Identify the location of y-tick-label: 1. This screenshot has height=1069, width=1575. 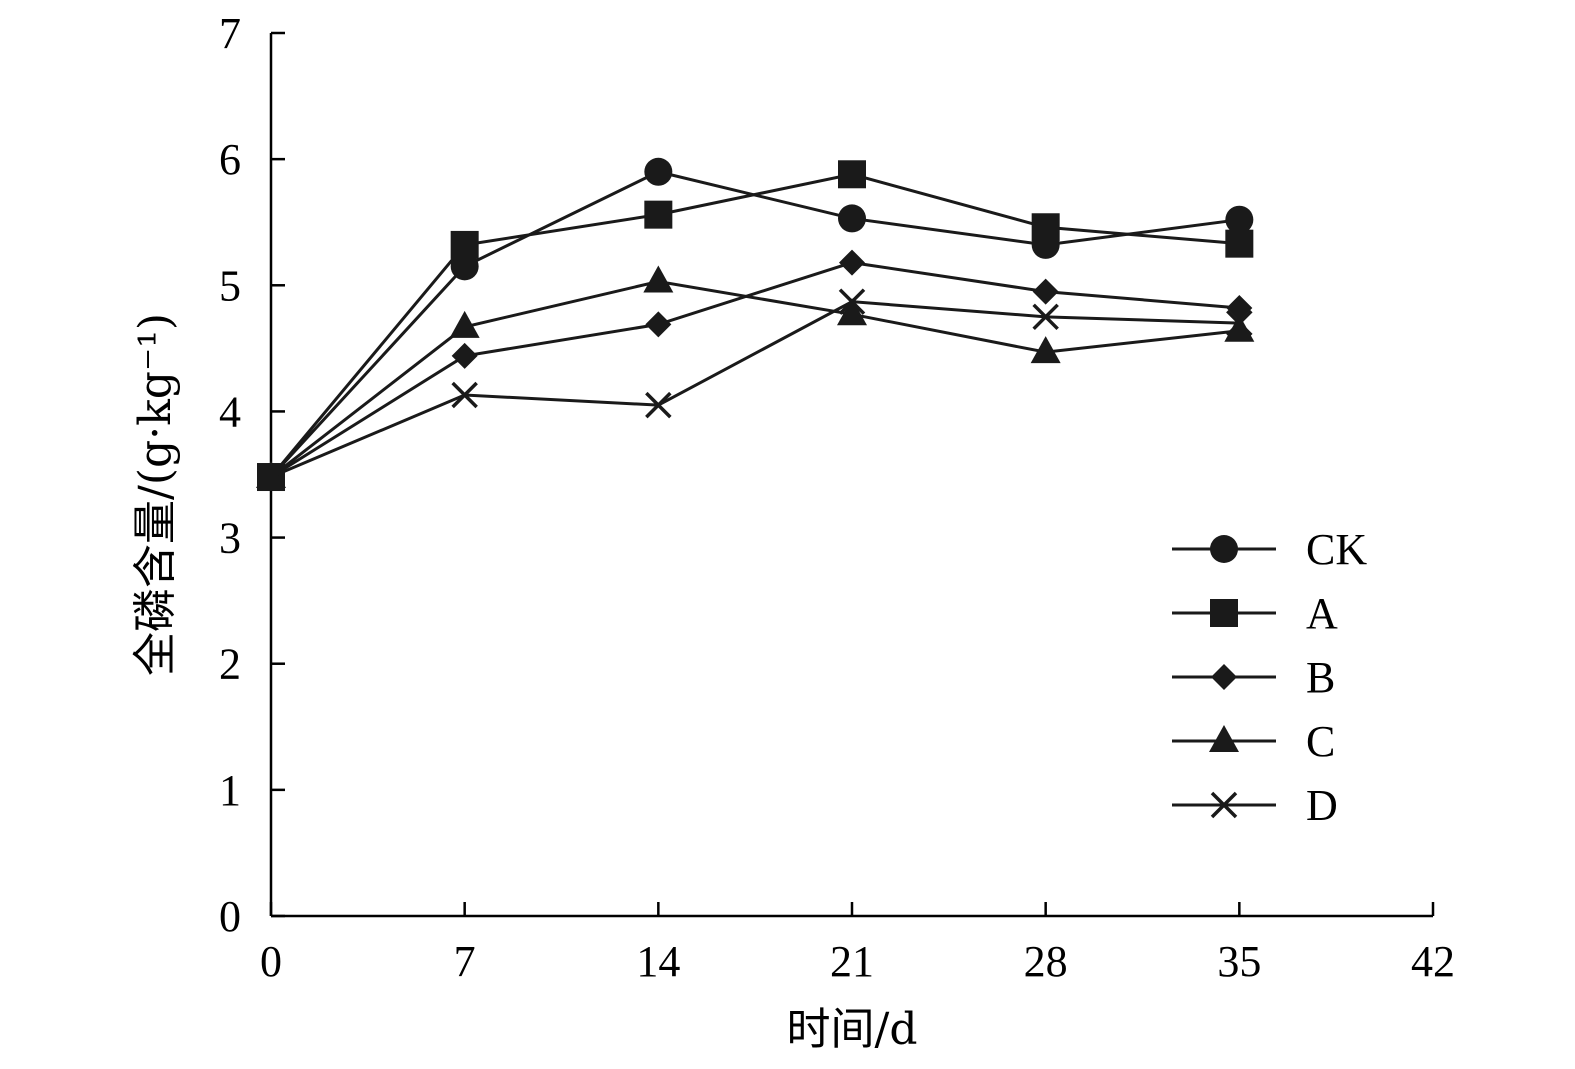
(230, 790).